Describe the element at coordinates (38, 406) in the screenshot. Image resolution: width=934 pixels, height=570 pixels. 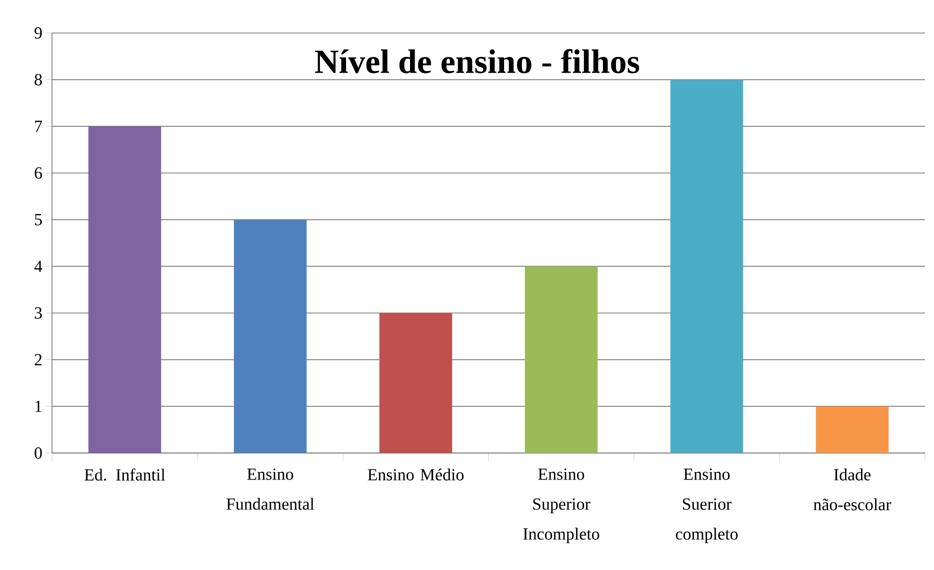
I see `y-tick-label: 1` at that location.